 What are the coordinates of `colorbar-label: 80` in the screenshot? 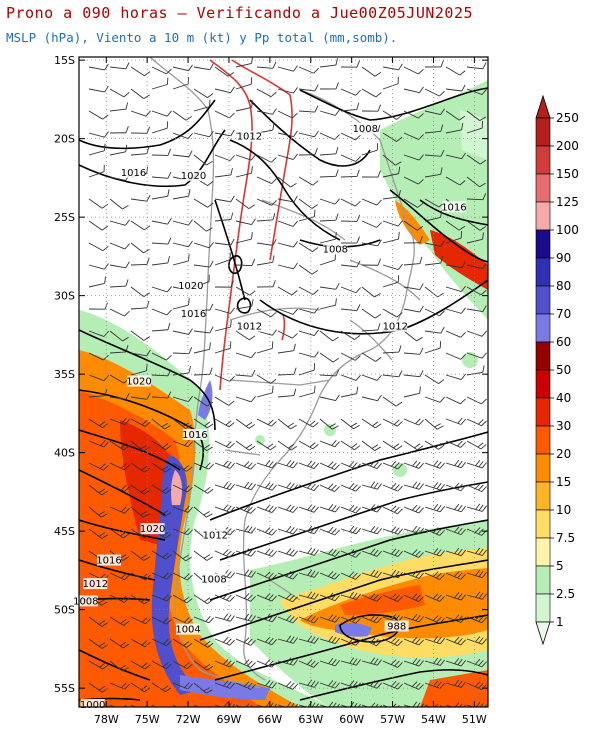 It's located at (563, 286).